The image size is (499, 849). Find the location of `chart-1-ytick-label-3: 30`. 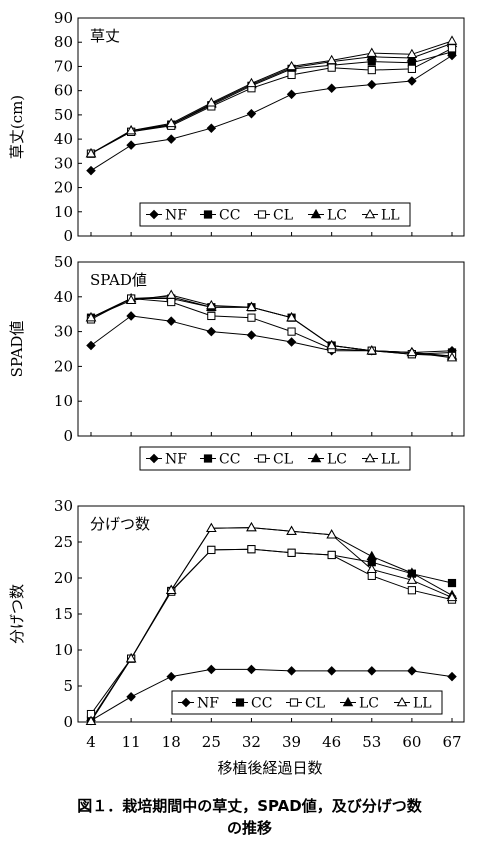

chart-1-ytick-label-3: 30 is located at coordinates (63, 163).